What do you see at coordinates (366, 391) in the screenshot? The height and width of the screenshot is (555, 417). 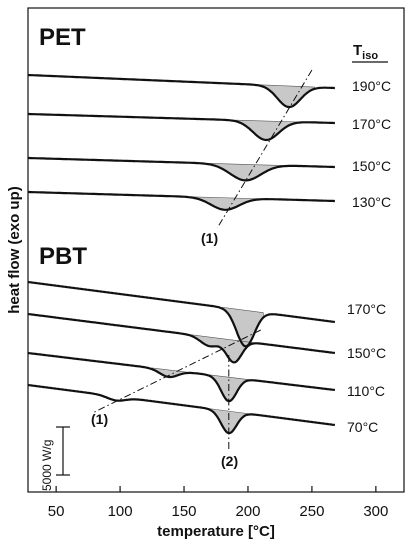 I see `iso-label-pbt-110: 110°C` at bounding box center [366, 391].